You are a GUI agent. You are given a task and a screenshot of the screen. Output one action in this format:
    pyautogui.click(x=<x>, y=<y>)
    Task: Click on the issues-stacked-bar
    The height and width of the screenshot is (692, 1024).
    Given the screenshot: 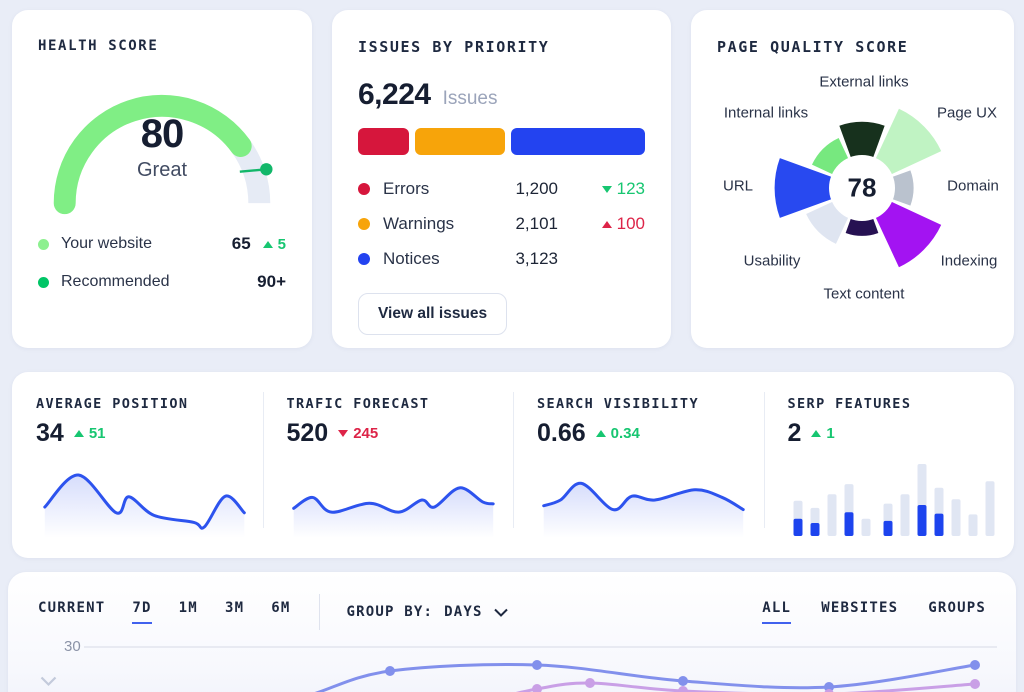 What is the action you would take?
    pyautogui.click(x=501, y=141)
    